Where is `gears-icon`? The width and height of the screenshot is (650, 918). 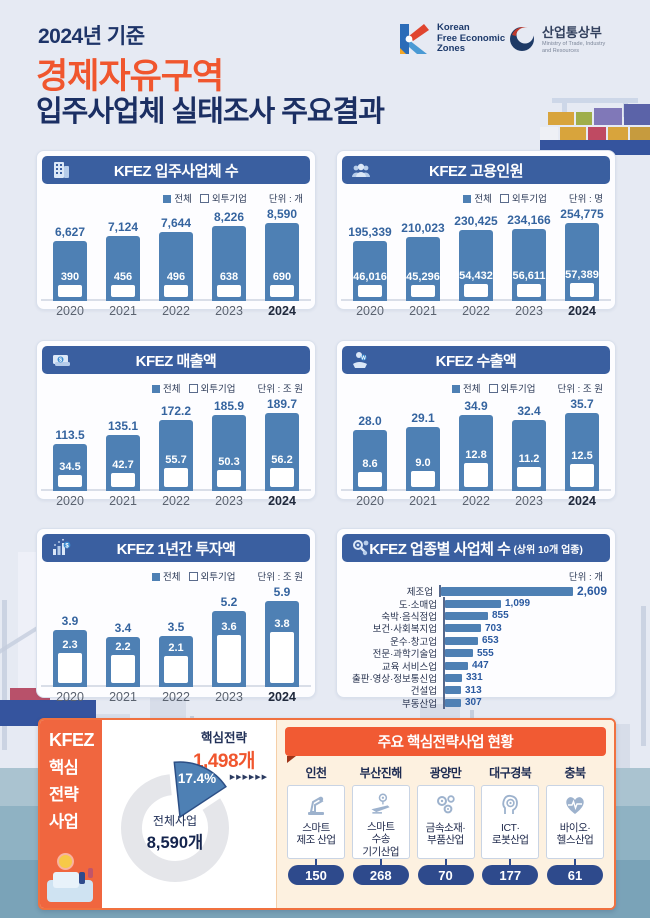
gears-icon is located at coordinates (445, 804).